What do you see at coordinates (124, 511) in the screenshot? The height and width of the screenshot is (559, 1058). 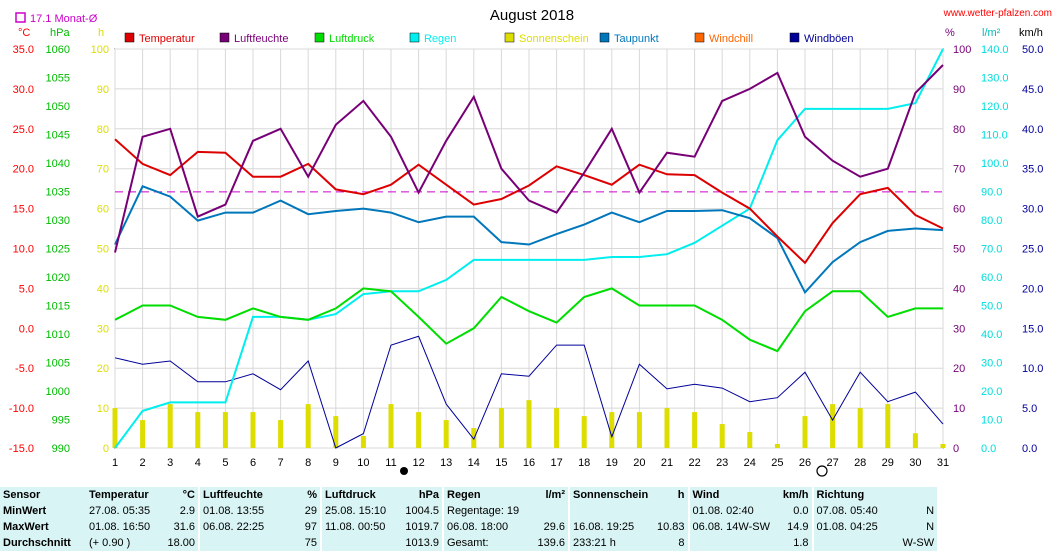 I see `temp-min-date: 27.08. 05:35` at bounding box center [124, 511].